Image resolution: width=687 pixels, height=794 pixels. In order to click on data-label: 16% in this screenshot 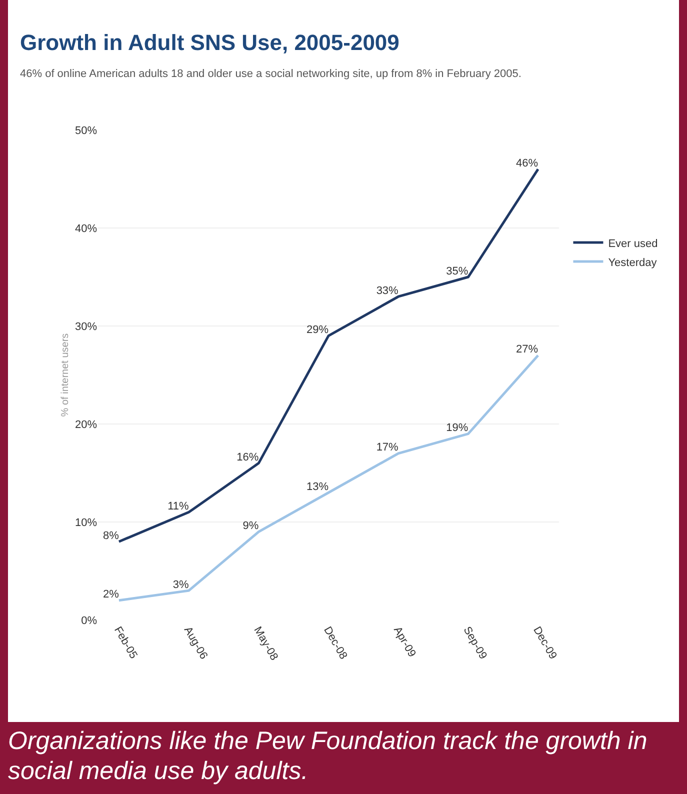, I will do `click(247, 457)`.